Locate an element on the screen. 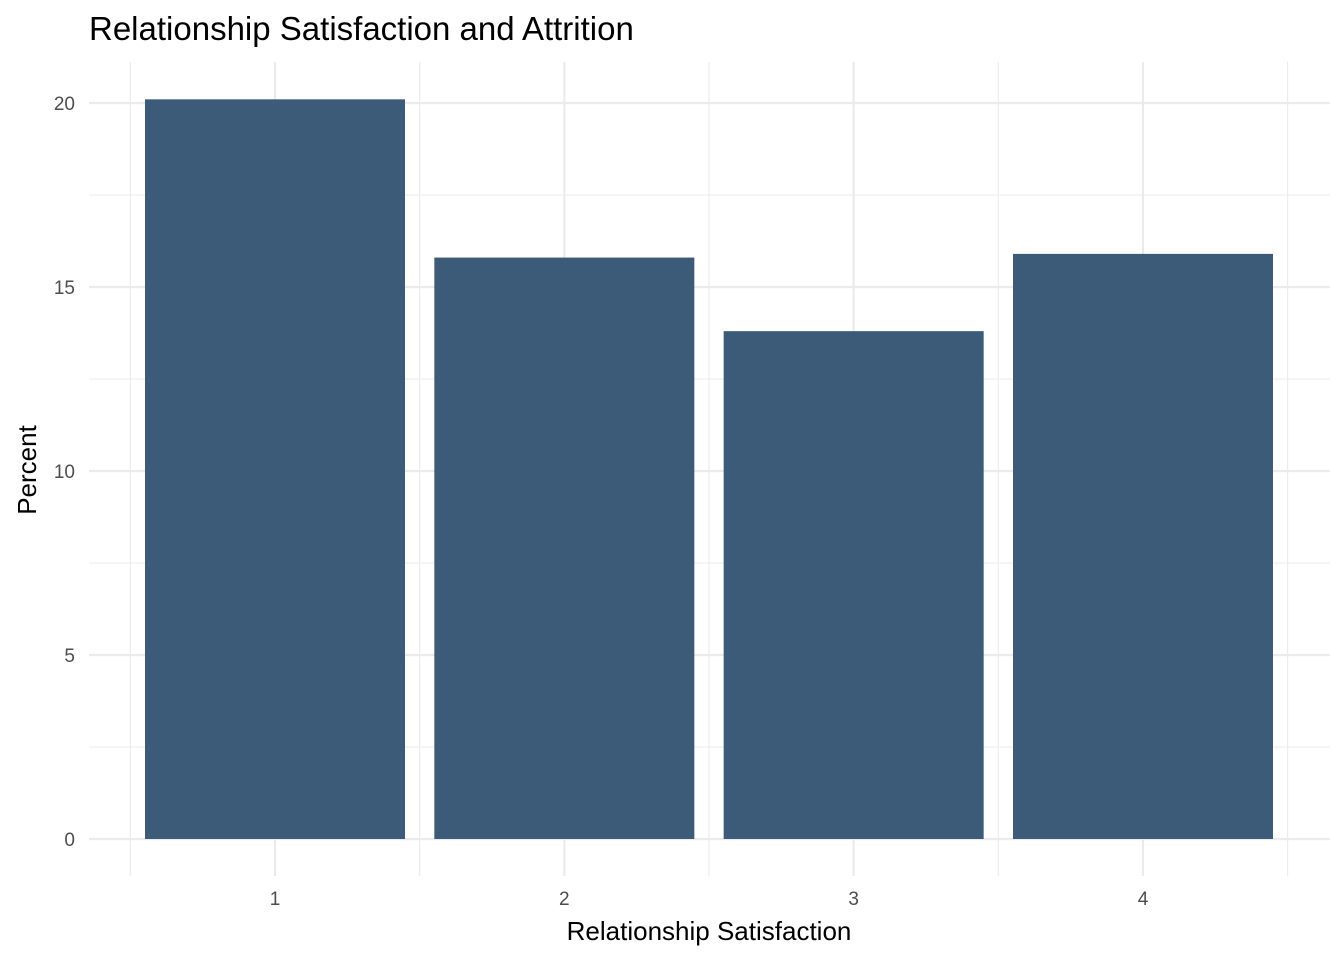  y-tick-label: 5 is located at coordinates (69, 656).